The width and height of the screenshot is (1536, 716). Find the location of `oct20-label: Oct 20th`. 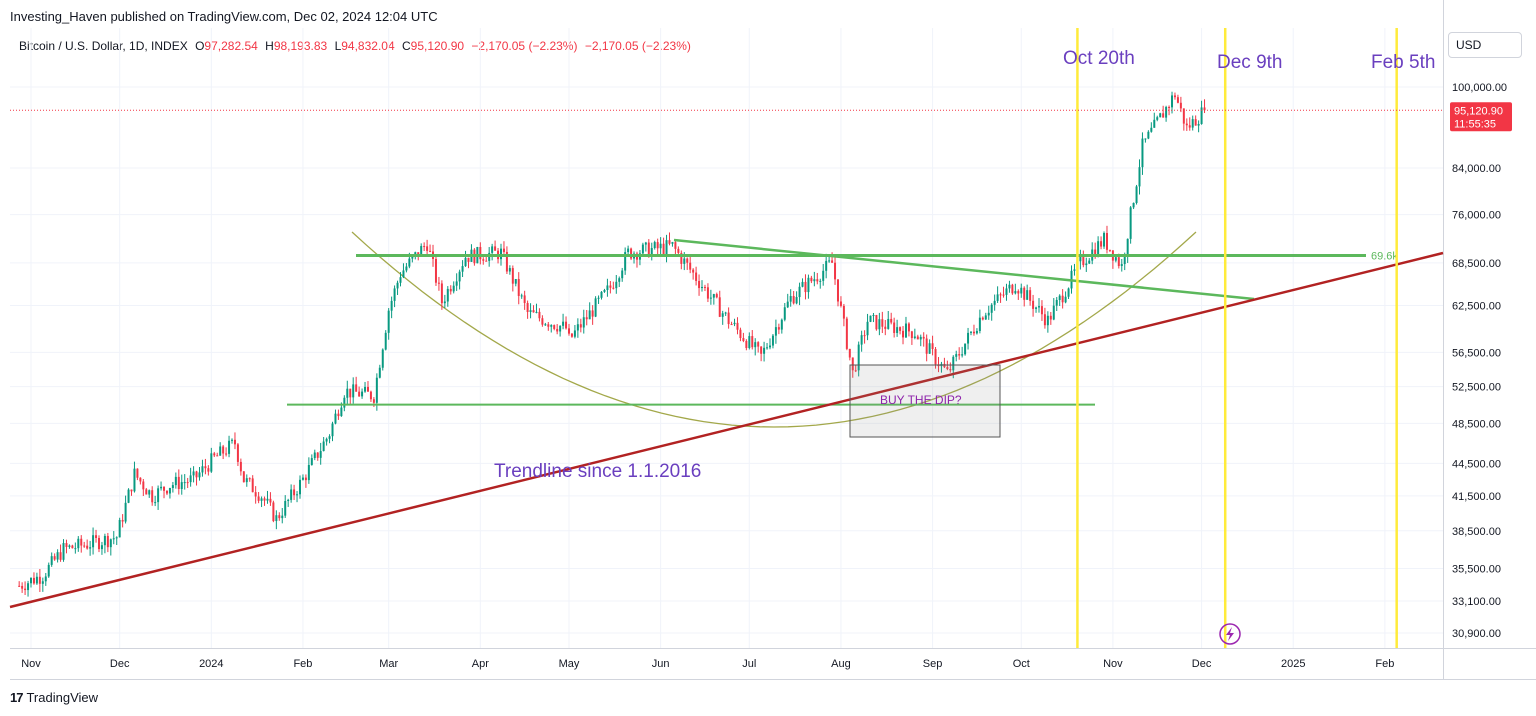

oct20-label: Oct 20th is located at coordinates (1099, 58).